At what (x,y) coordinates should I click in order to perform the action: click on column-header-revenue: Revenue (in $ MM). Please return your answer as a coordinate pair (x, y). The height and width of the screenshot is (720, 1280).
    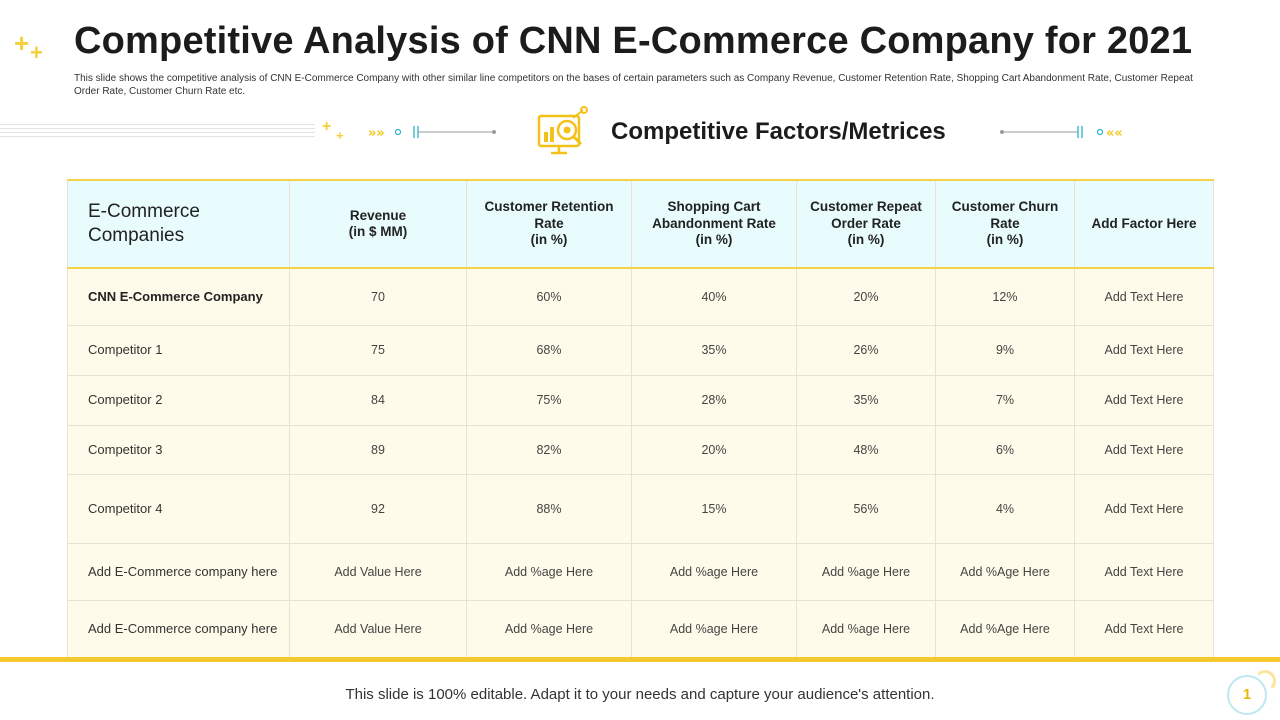
    Looking at the image, I should click on (378, 224).